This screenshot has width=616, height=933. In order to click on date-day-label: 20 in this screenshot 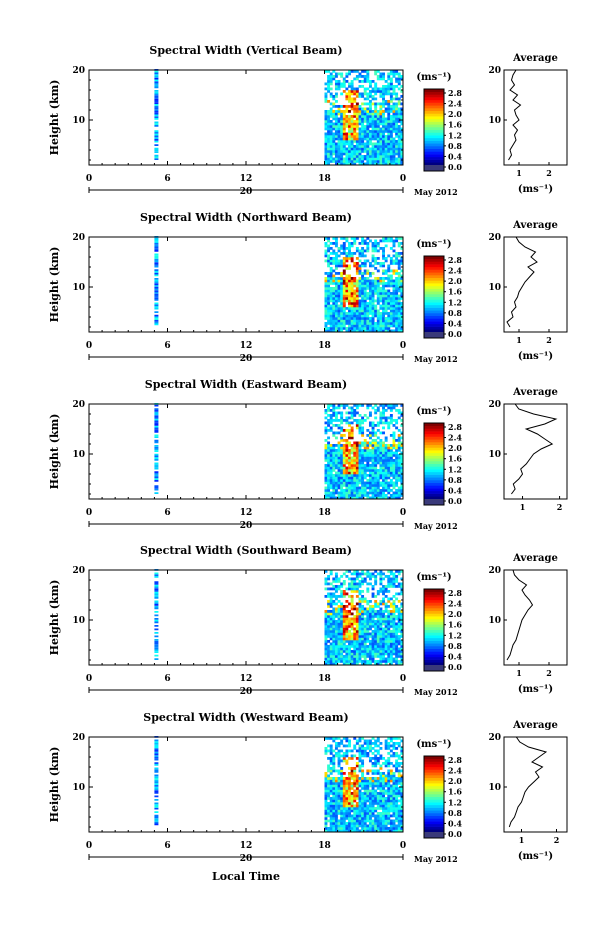, I will do `click(246, 359)`.